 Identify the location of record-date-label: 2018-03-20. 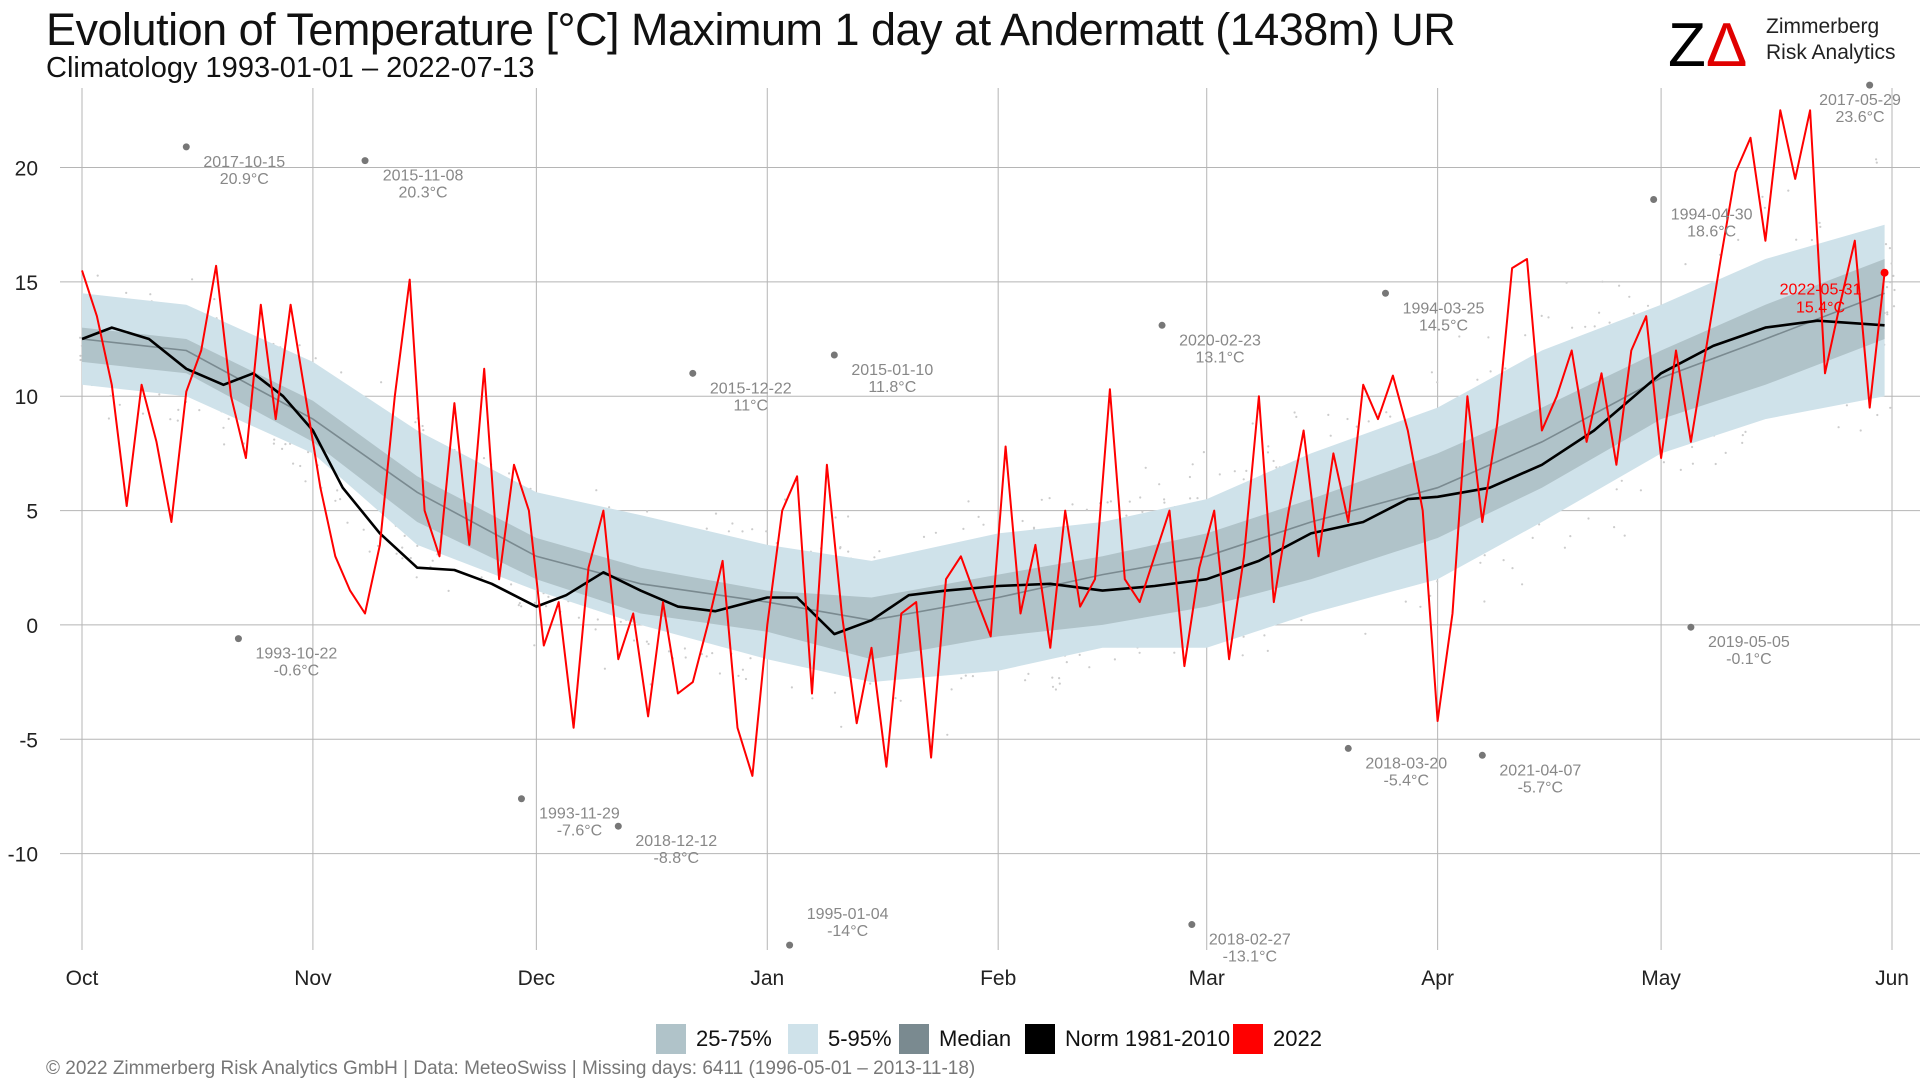
(1406, 763).